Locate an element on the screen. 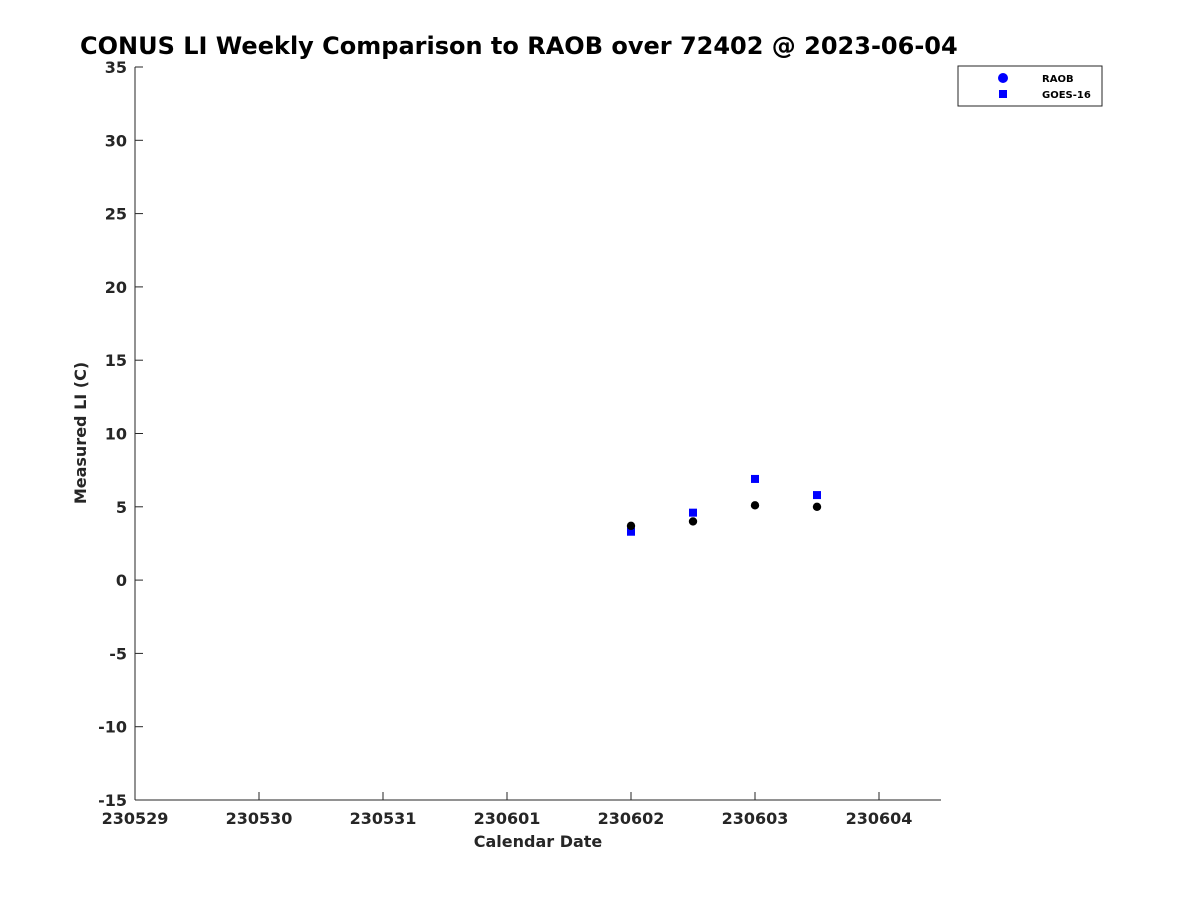  y-tick-label: 15 is located at coordinates (116, 360).